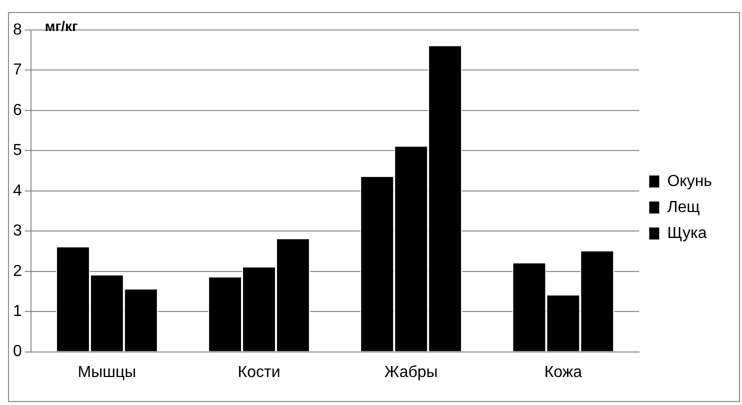  What do you see at coordinates (17, 70) in the screenshot?
I see `y-tick-label: 7` at bounding box center [17, 70].